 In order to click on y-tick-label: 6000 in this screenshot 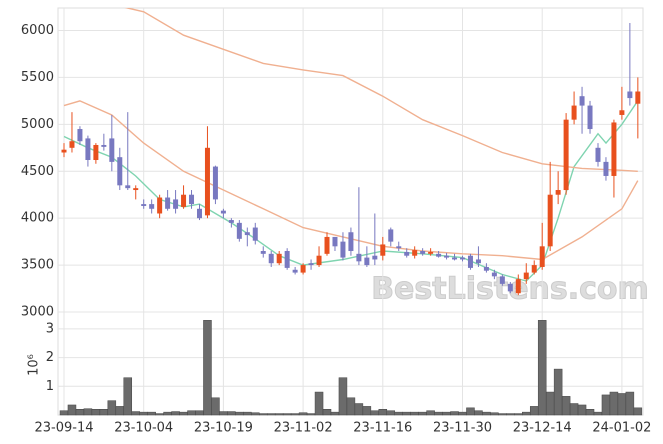, I will do `click(37, 30)`.